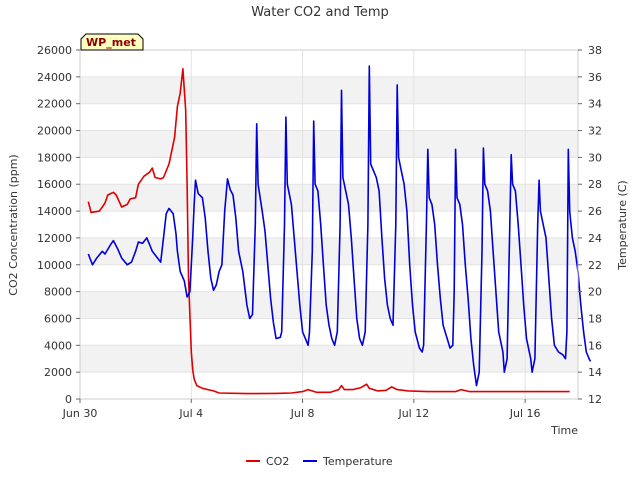  What do you see at coordinates (413, 413) in the screenshot?
I see `x-axis-tick-label: Jul 12` at bounding box center [413, 413].